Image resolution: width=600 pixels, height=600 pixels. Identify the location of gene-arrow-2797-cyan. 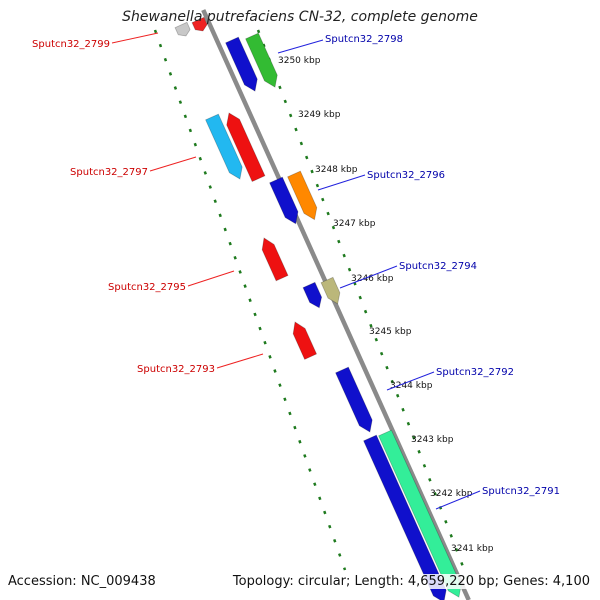
(224, 146).